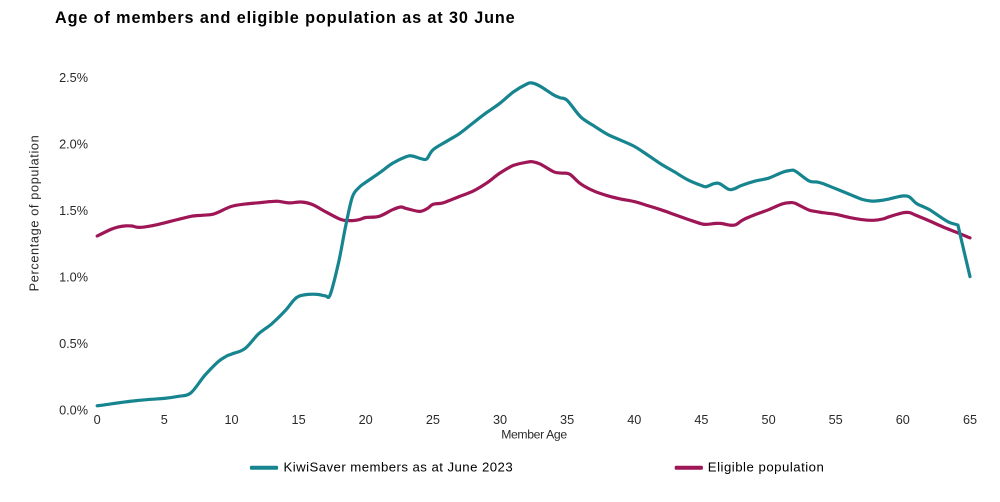  I want to click on svg-text: 25, so click(433, 420).